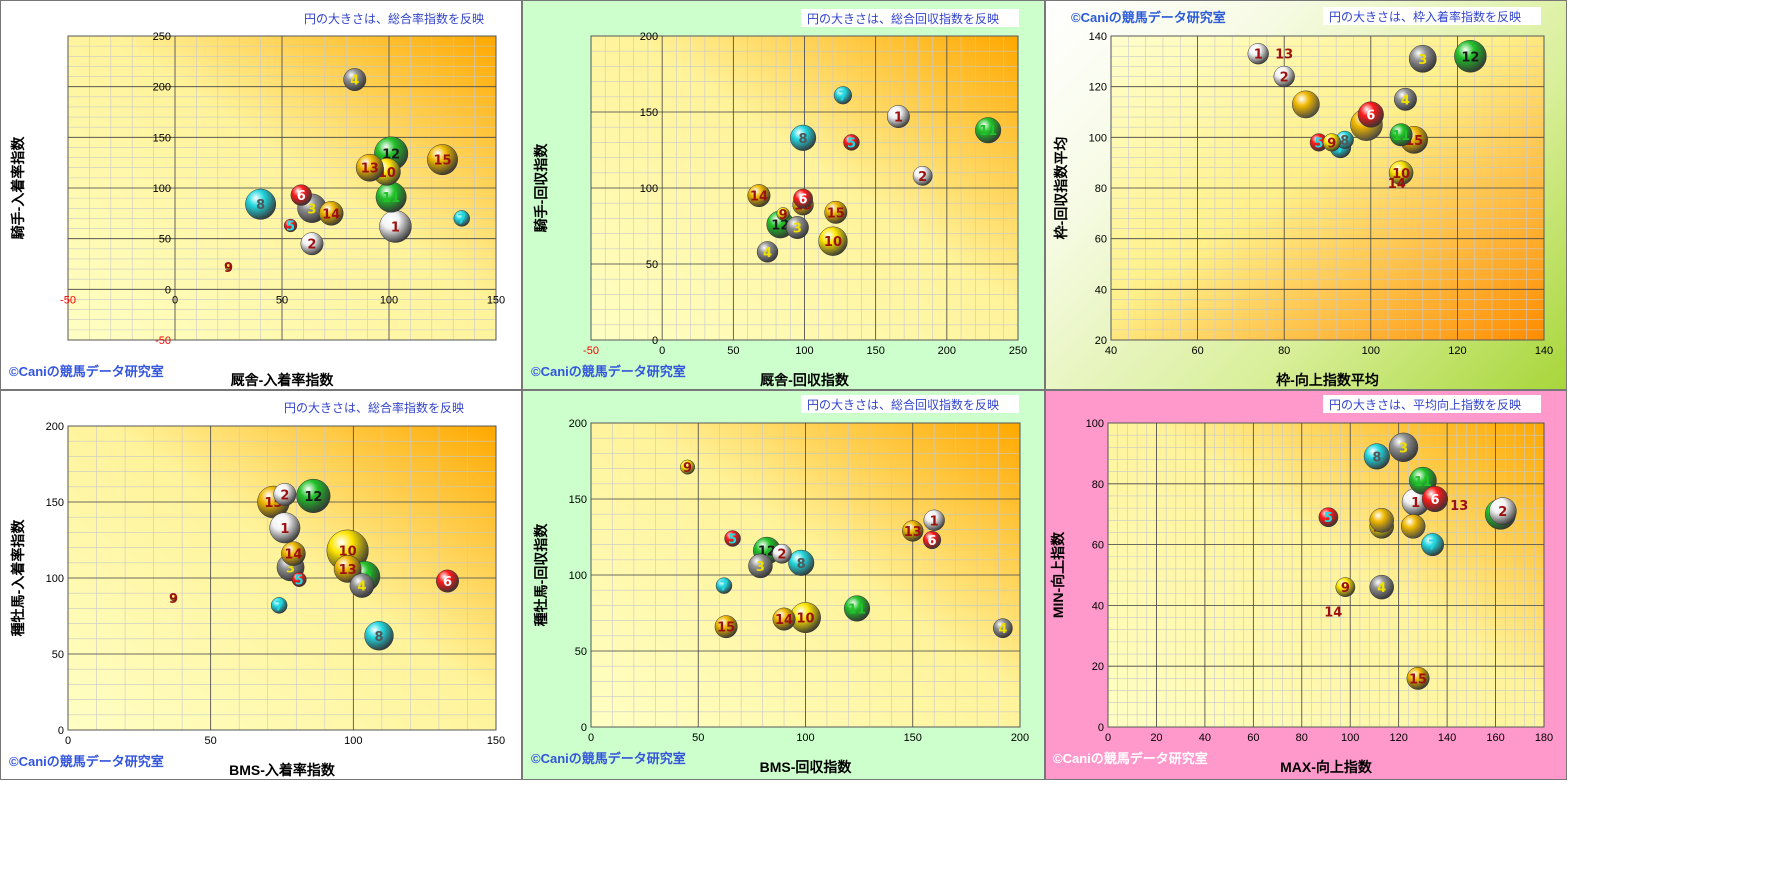  Describe the element at coordinates (578, 424) in the screenshot. I see `y-tick-label: 200` at that location.